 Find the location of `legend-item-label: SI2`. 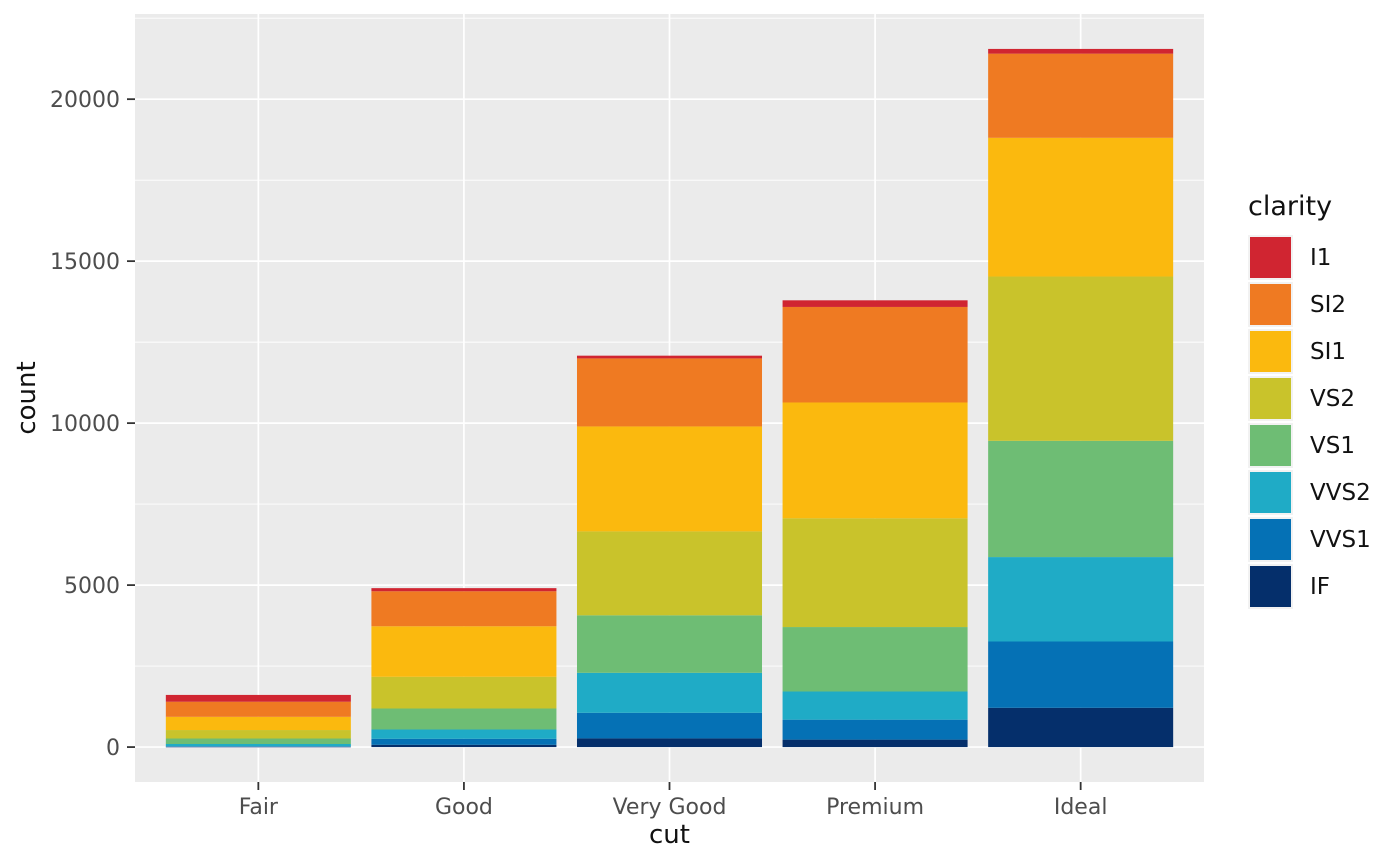

legend-item-label: SI2 is located at coordinates (1328, 304).